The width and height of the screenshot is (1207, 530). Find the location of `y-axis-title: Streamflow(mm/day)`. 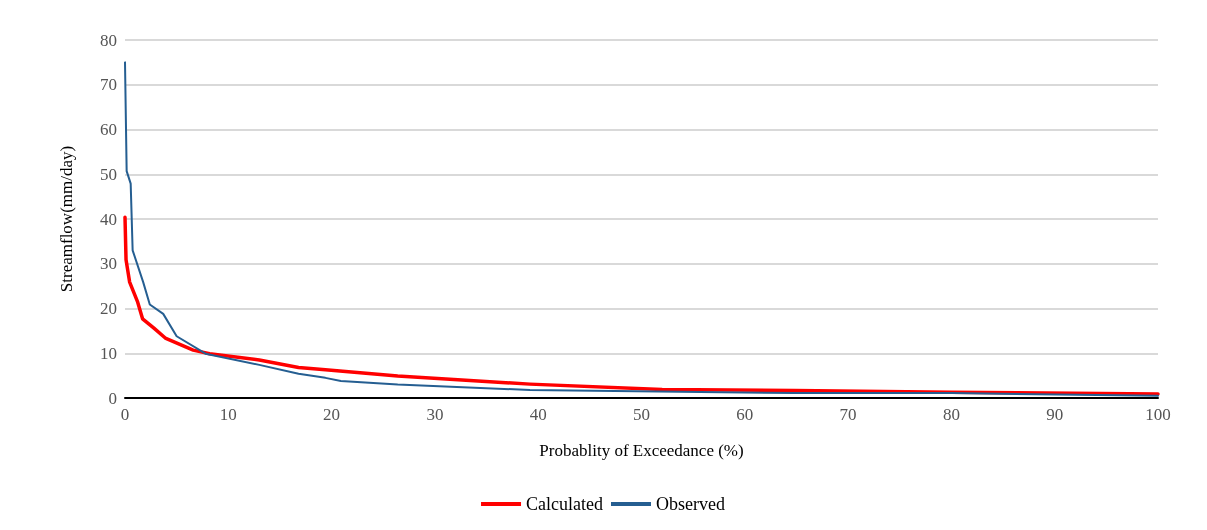

y-axis-title: Streamflow(mm/day) is located at coordinates (66, 219).